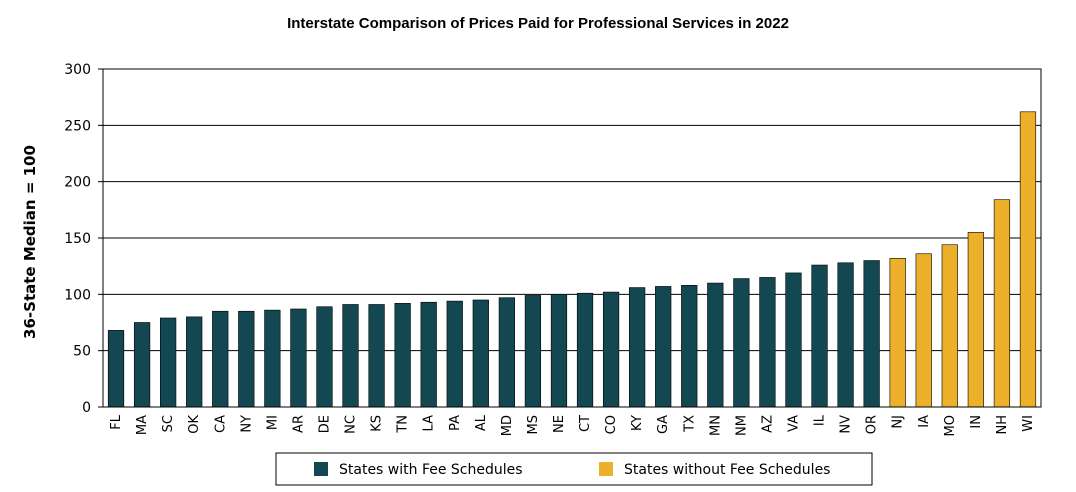 The width and height of the screenshot is (1076, 492). What do you see at coordinates (793, 423) in the screenshot?
I see `x-tick-label-va: VA` at bounding box center [793, 423].